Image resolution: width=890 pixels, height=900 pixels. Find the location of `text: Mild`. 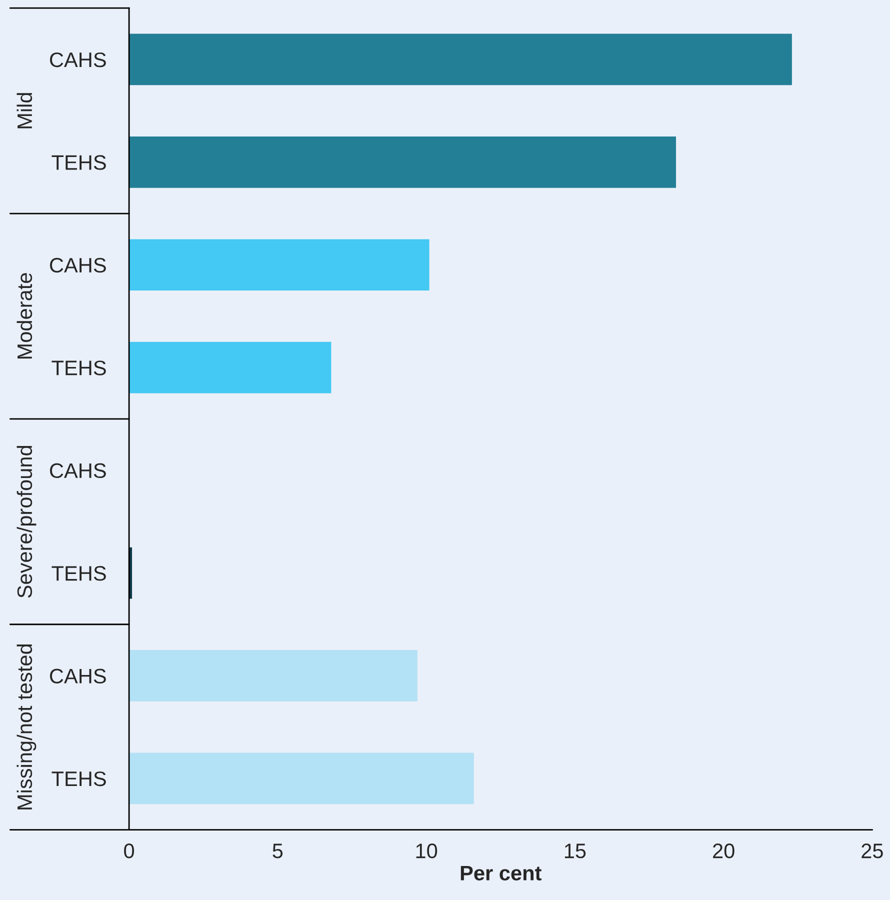

text: Mild is located at coordinates (24, 110).